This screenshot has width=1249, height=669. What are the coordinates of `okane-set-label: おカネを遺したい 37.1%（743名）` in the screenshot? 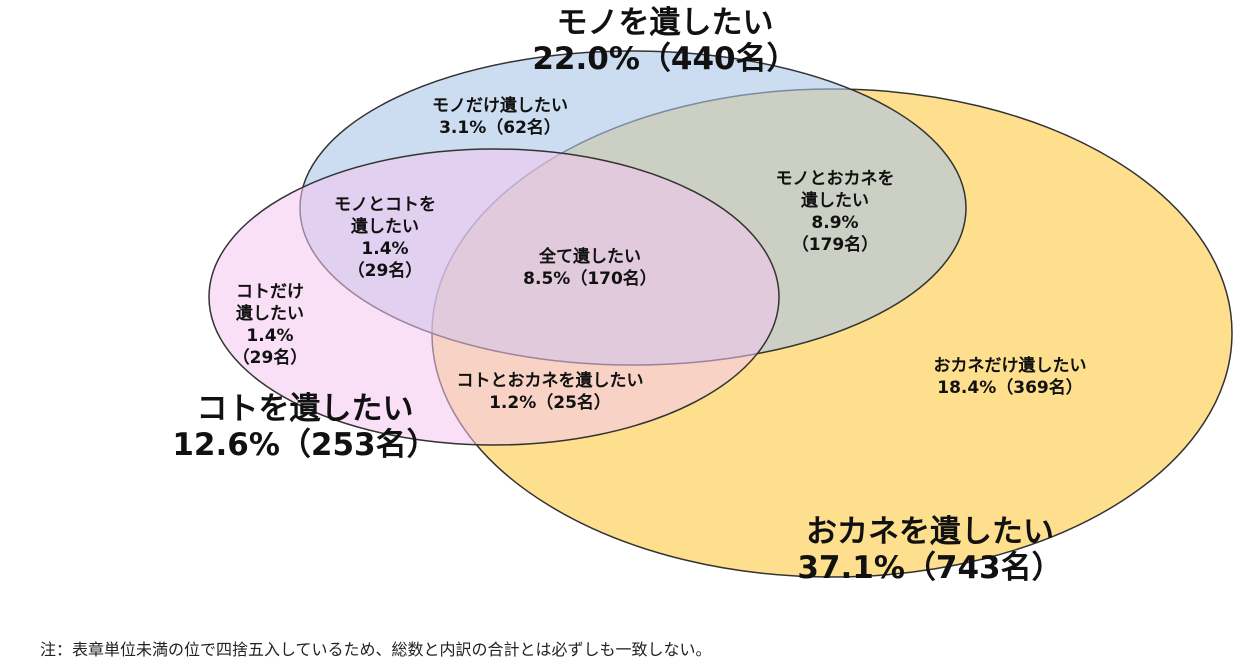 It's located at (930, 550).